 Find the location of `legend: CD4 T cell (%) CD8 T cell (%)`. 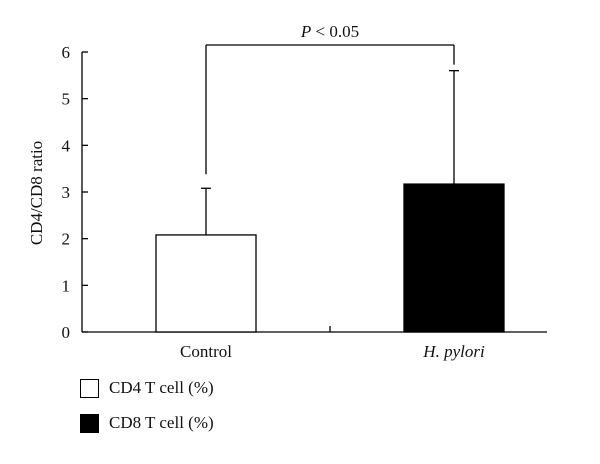

legend: CD4 T cell (%) CD8 T cell (%) is located at coordinates (147, 412).